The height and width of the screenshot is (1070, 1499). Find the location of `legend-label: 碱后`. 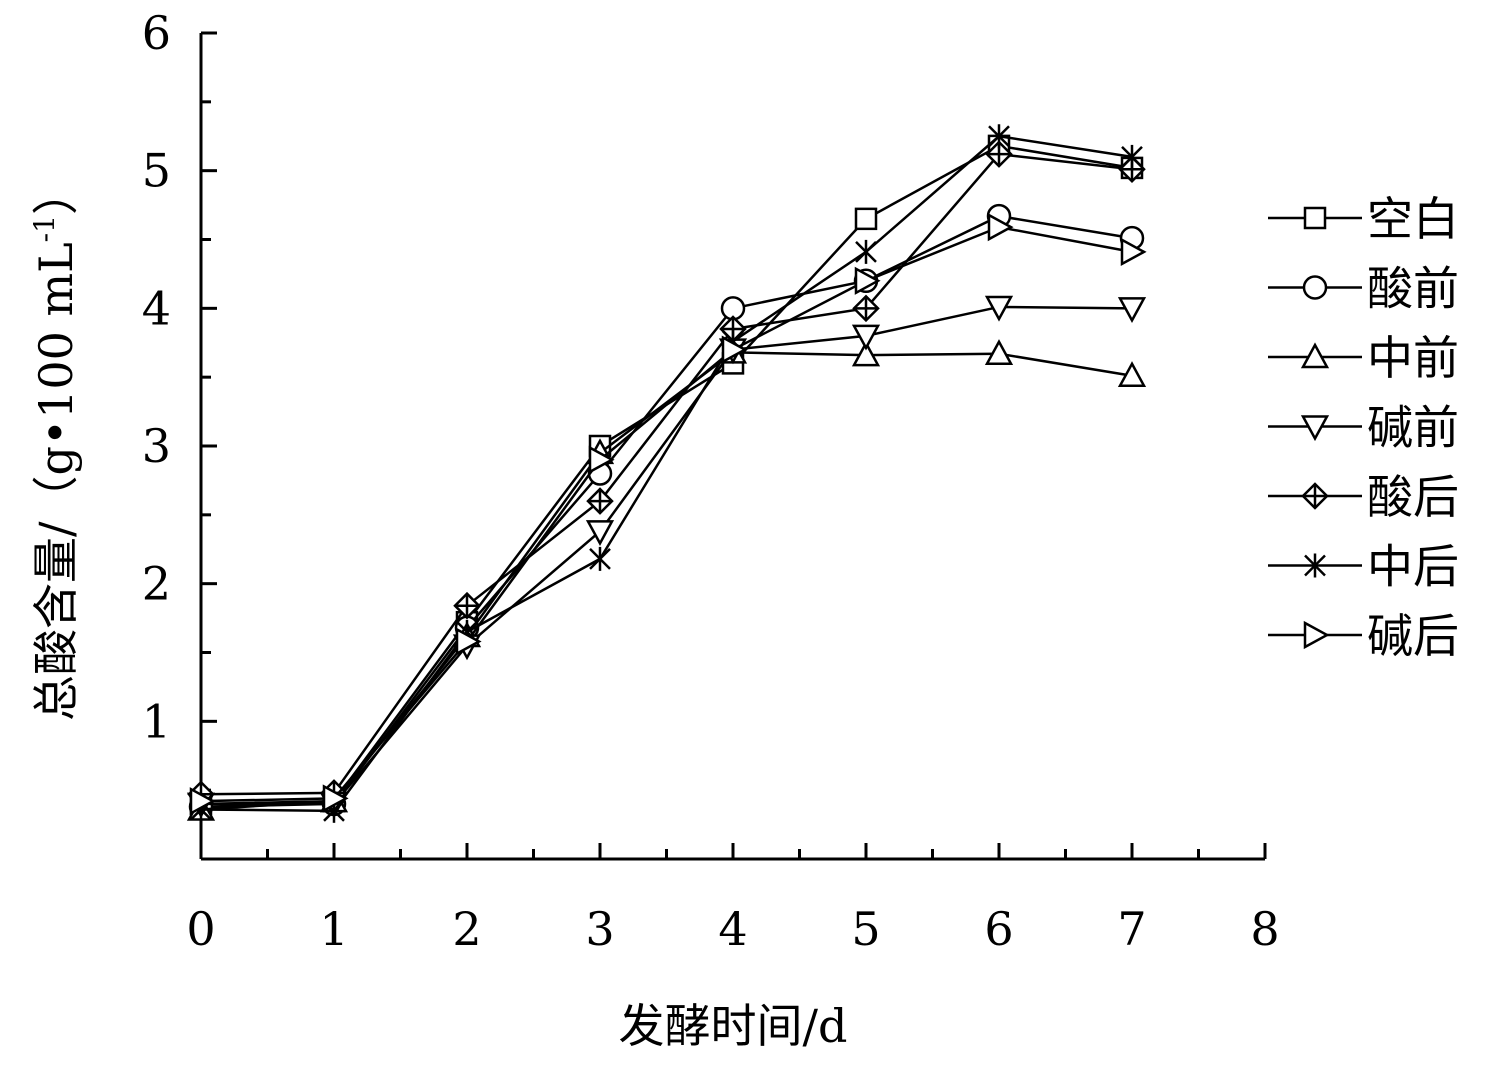

legend-label: 碱后 is located at coordinates (1413, 636).